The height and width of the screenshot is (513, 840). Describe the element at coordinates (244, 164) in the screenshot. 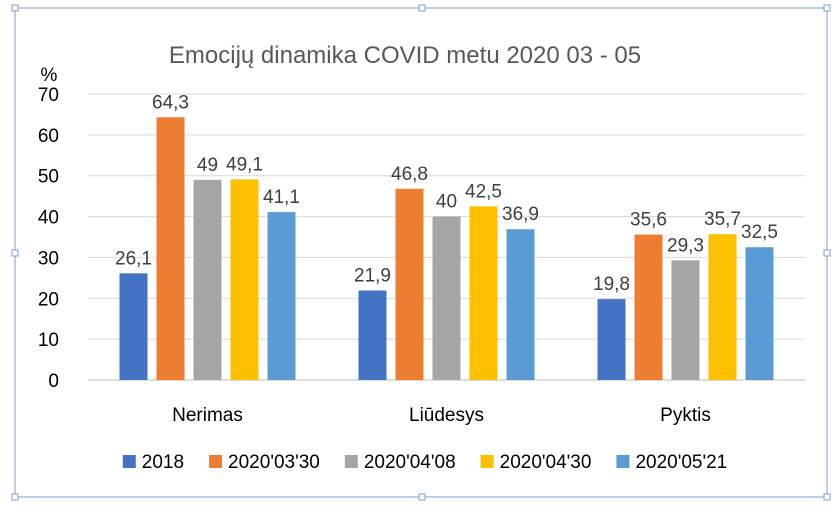

I see `data-label: 49,1` at that location.